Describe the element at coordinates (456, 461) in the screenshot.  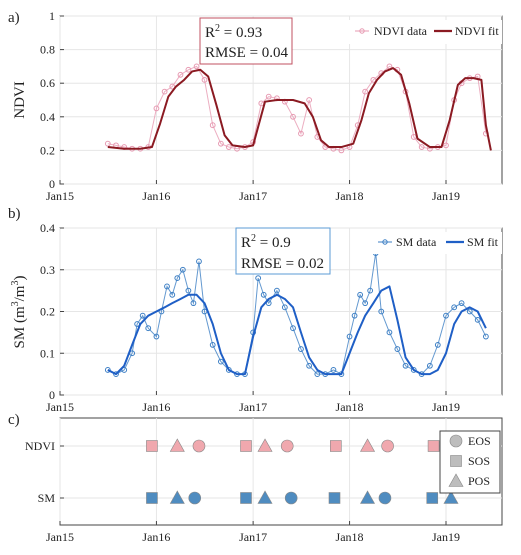
I see `legend-square-marker` at that location.